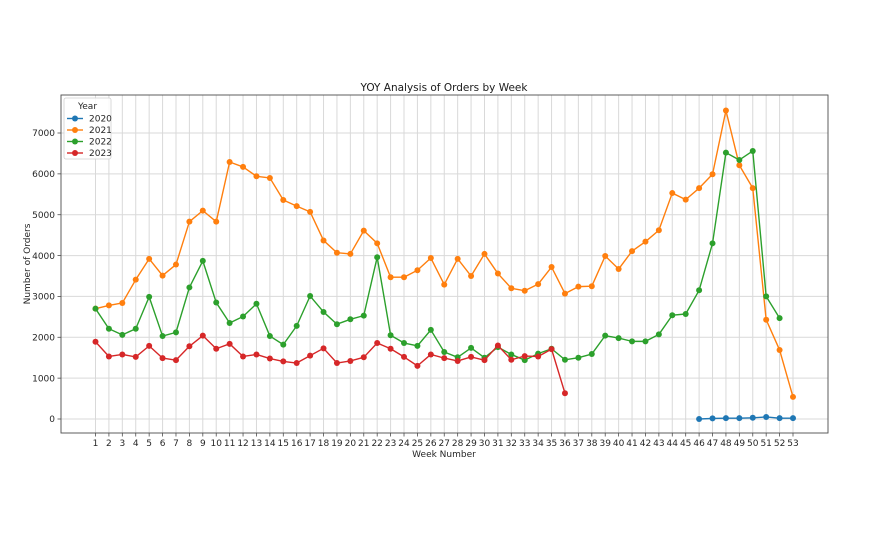 Image resolution: width=875 pixels, height=540 pixels. What do you see at coordinates (685, 444) in the screenshot?
I see `x-tick-label: 45` at bounding box center [685, 444].